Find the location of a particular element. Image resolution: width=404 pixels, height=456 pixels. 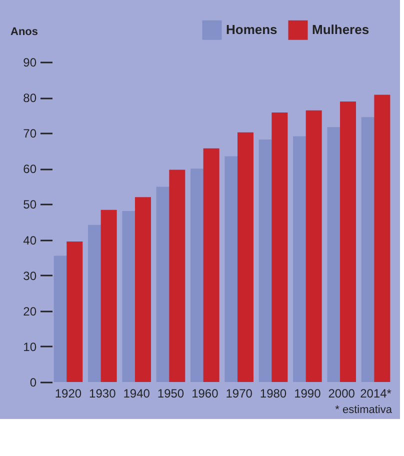

x-tick-label: 1970 is located at coordinates (239, 393).